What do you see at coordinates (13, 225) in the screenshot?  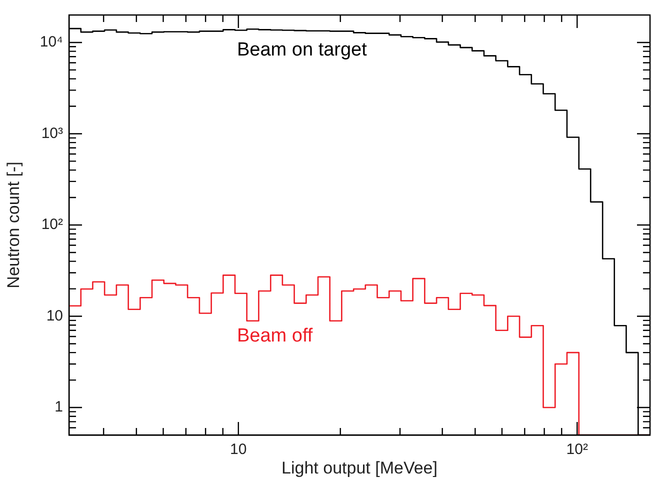 I see `y-axis-title: Neutron count [-]` at bounding box center [13, 225].